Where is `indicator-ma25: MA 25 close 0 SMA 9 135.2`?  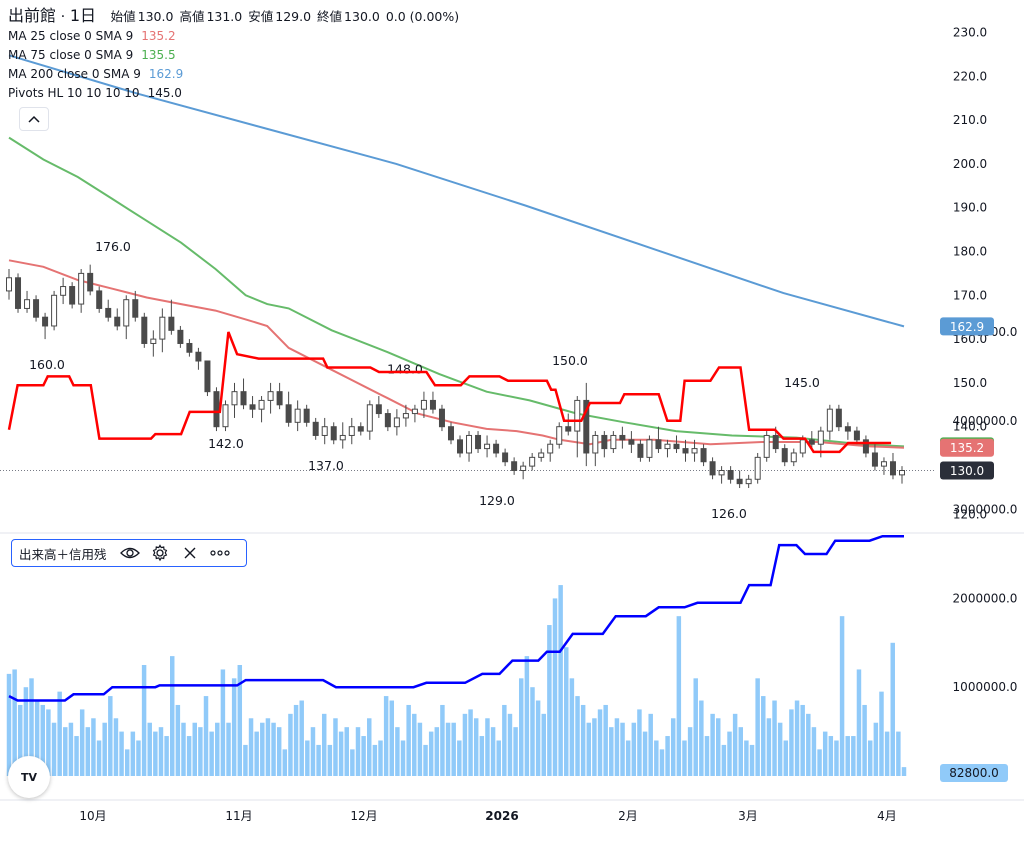
indicator-ma25: MA 25 close 0 SMA 9 135.2 is located at coordinates (234, 36).